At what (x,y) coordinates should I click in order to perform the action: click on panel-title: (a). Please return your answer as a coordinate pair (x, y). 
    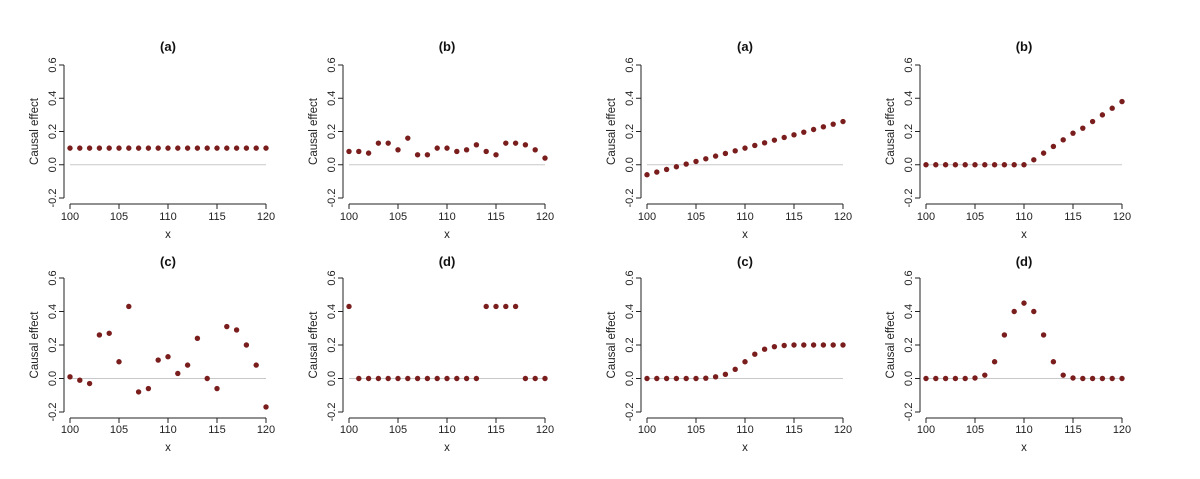
    Looking at the image, I should click on (168, 46).